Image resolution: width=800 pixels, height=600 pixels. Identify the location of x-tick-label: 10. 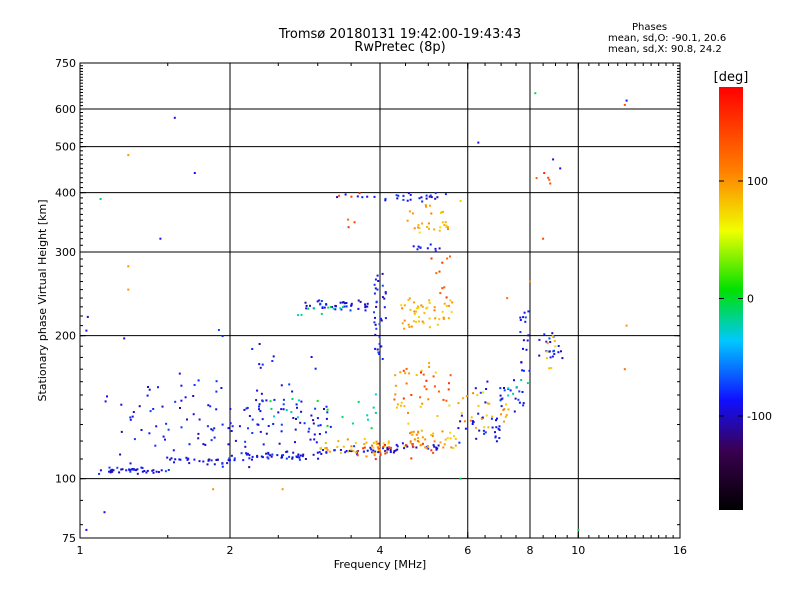
(578, 550).